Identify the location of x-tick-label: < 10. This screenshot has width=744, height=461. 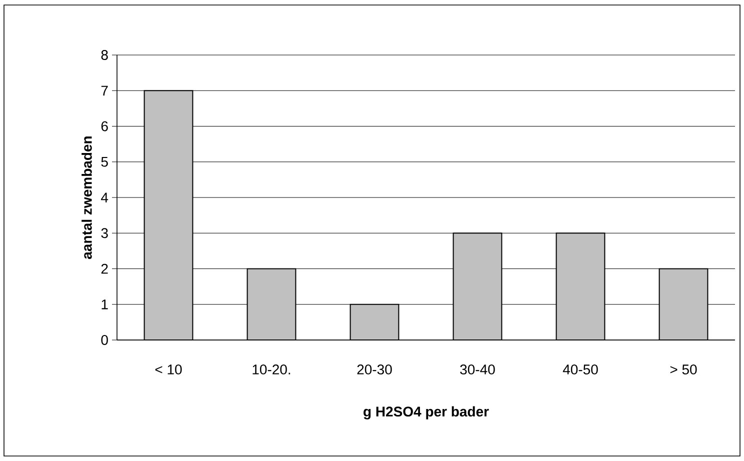
(168, 369).